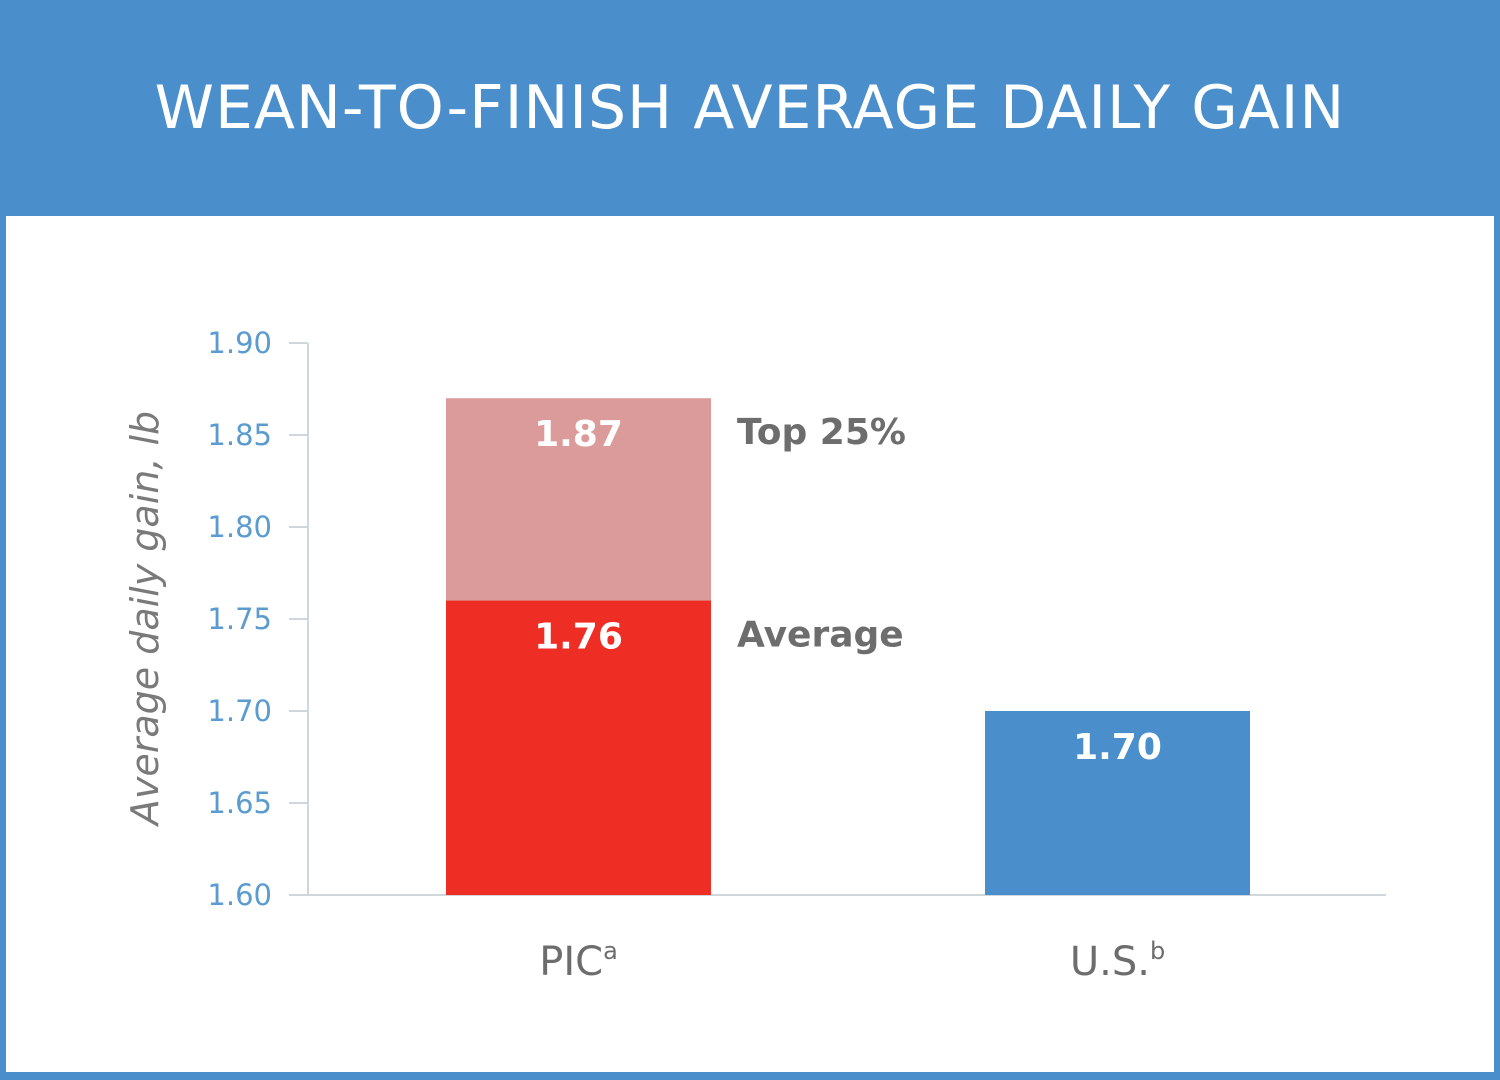  Describe the element at coordinates (145, 619) in the screenshot. I see `y-axis-label: Average daily gain, lb` at that location.